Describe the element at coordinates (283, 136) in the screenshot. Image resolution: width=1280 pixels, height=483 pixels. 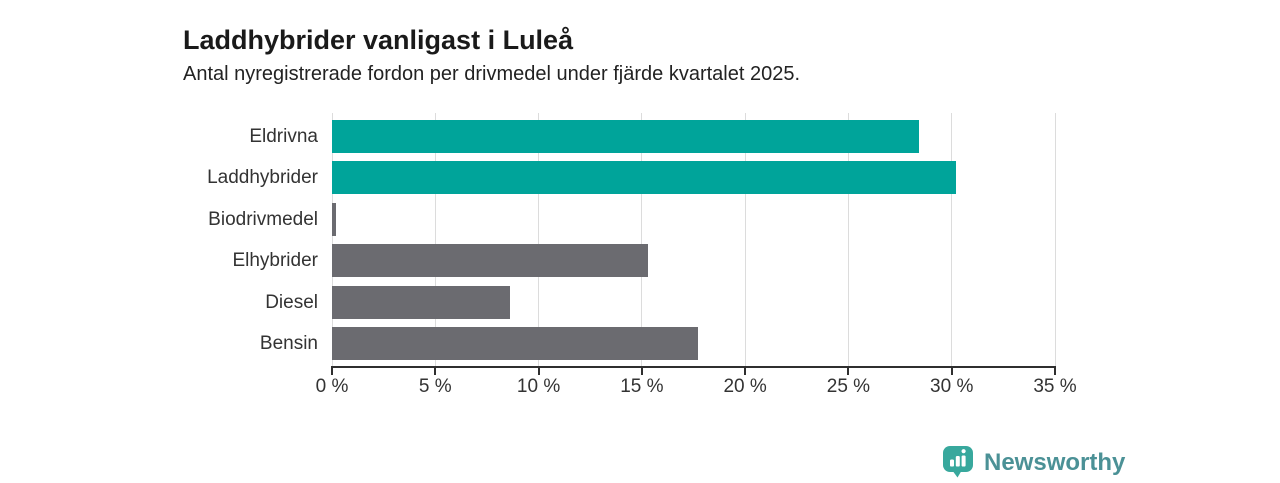
I see `category-label-eldrivna: Eldrivna` at that location.